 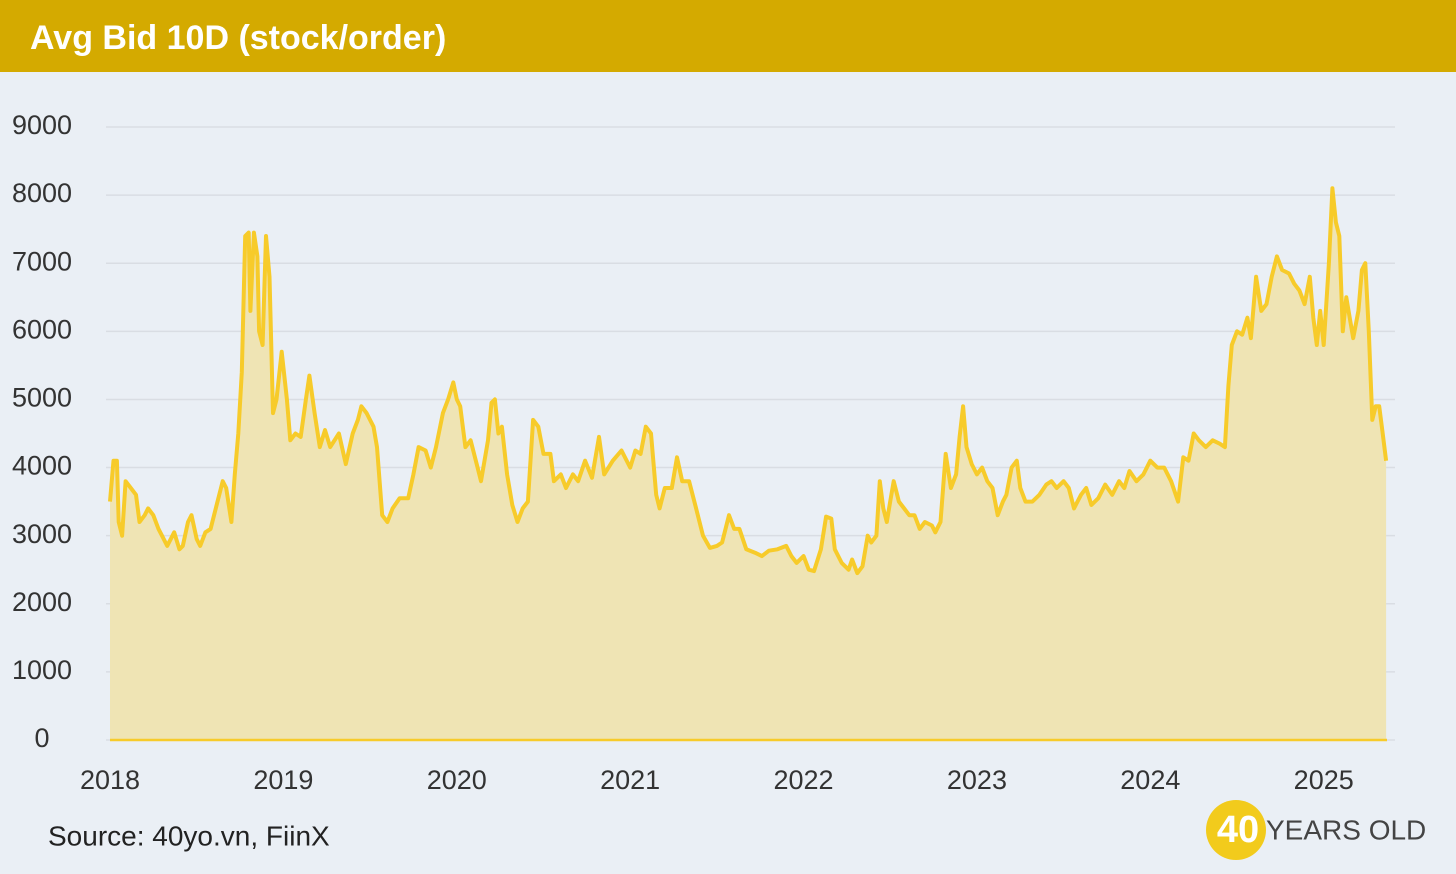 What do you see at coordinates (42, 193) in the screenshot?
I see `y-tick-label: 8000` at bounding box center [42, 193].